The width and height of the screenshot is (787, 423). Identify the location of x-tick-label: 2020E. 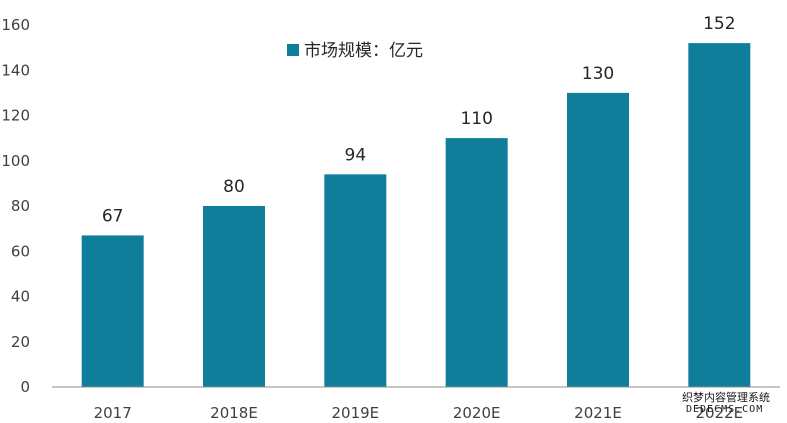
(477, 413).